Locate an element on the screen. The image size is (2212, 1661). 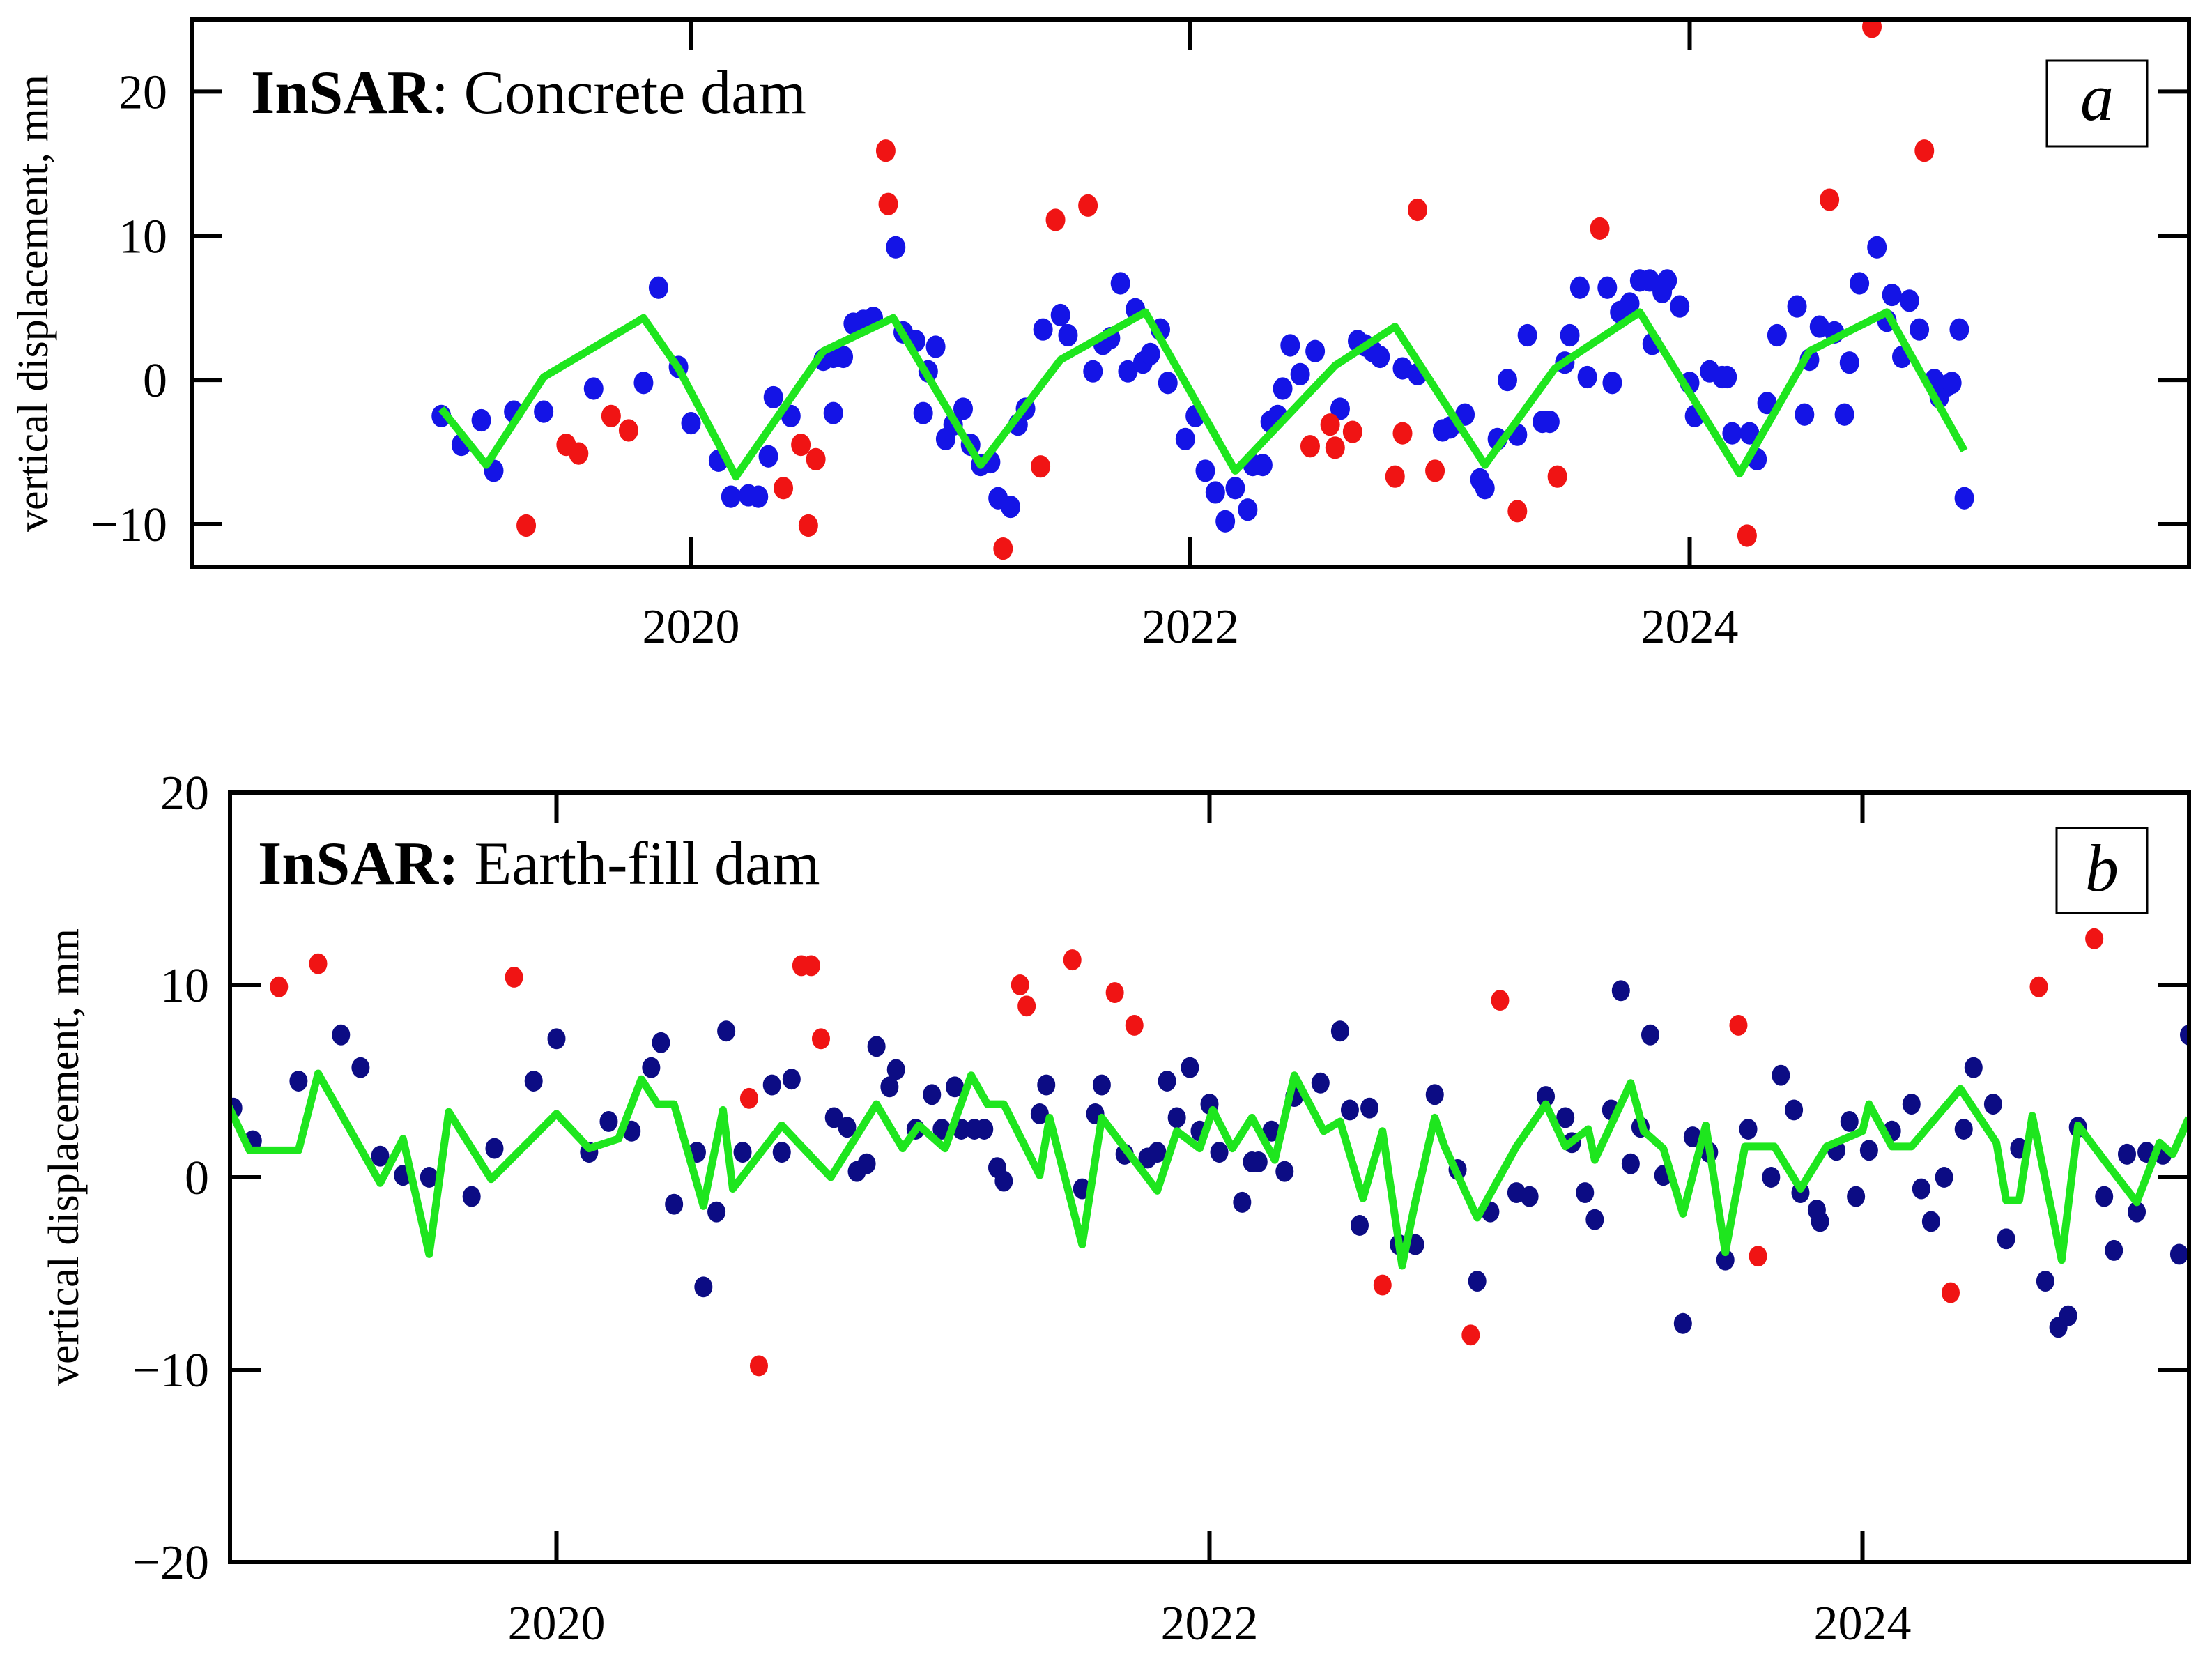
panel-a-title: InSAR: Concrete dam is located at coordinates (529, 93).